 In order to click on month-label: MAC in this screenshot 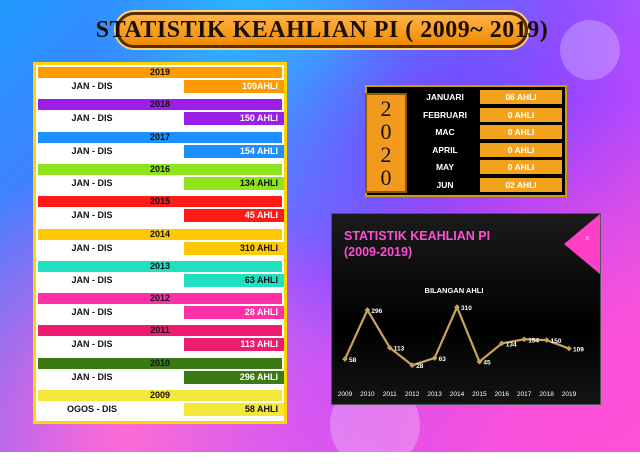, I will do `click(445, 132)`.